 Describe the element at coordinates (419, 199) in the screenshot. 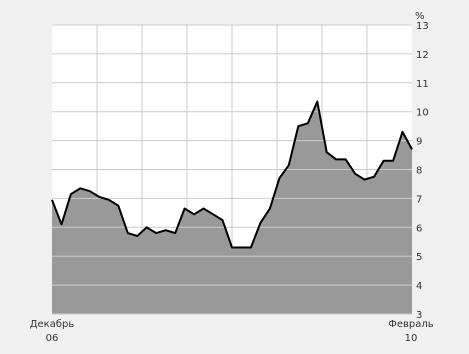

I see `y-tick-label: 7` at that location.